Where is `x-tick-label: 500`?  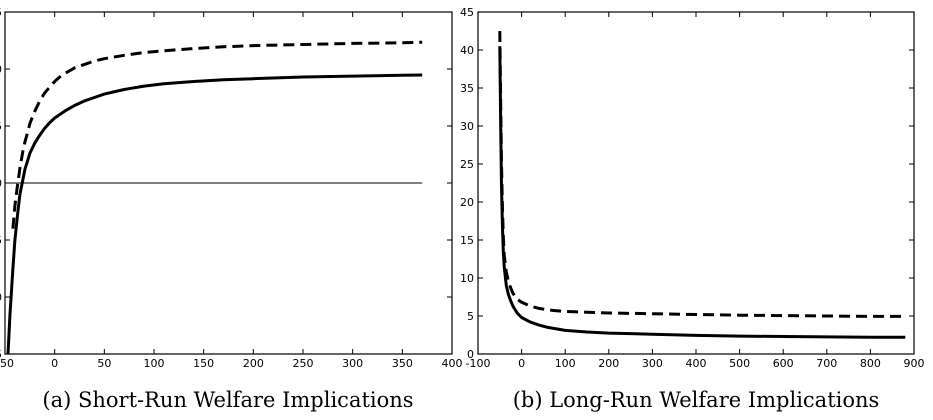
x-tick-label: 500 is located at coordinates (739, 363).